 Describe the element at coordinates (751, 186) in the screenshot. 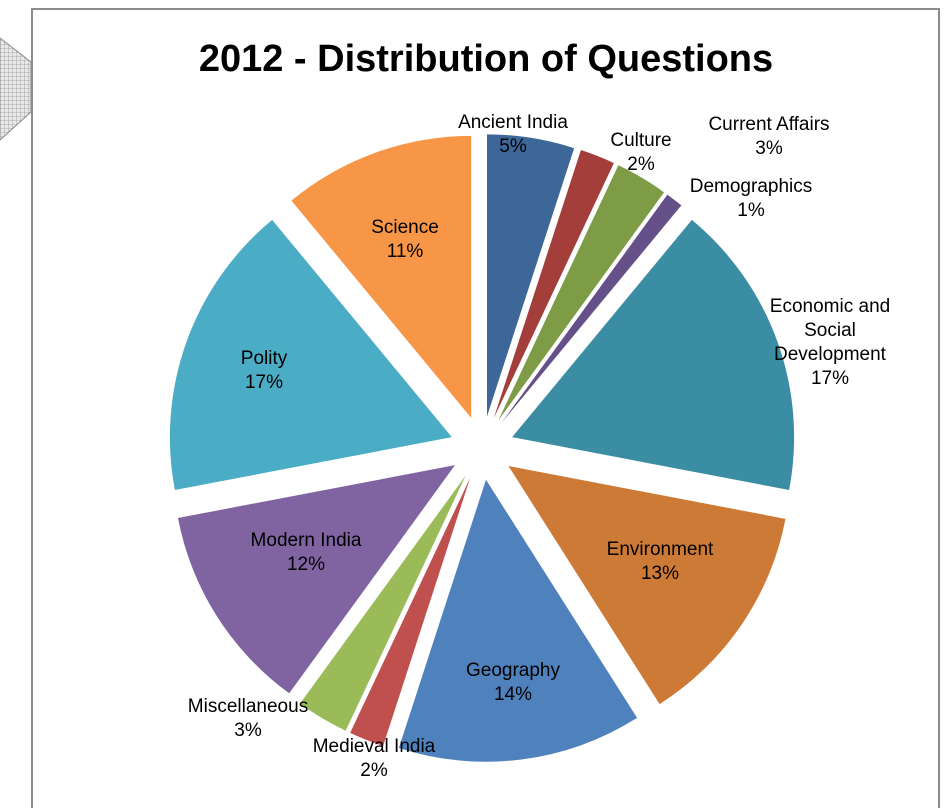

I see `slice-label-text: Demographics` at that location.